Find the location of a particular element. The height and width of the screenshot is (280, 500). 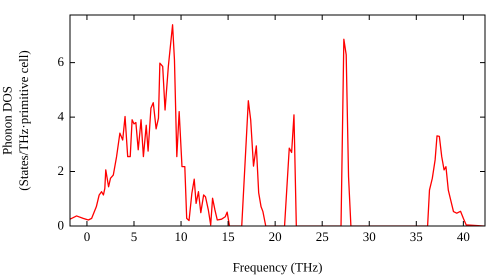

x-tick-label: 15 is located at coordinates (228, 236).